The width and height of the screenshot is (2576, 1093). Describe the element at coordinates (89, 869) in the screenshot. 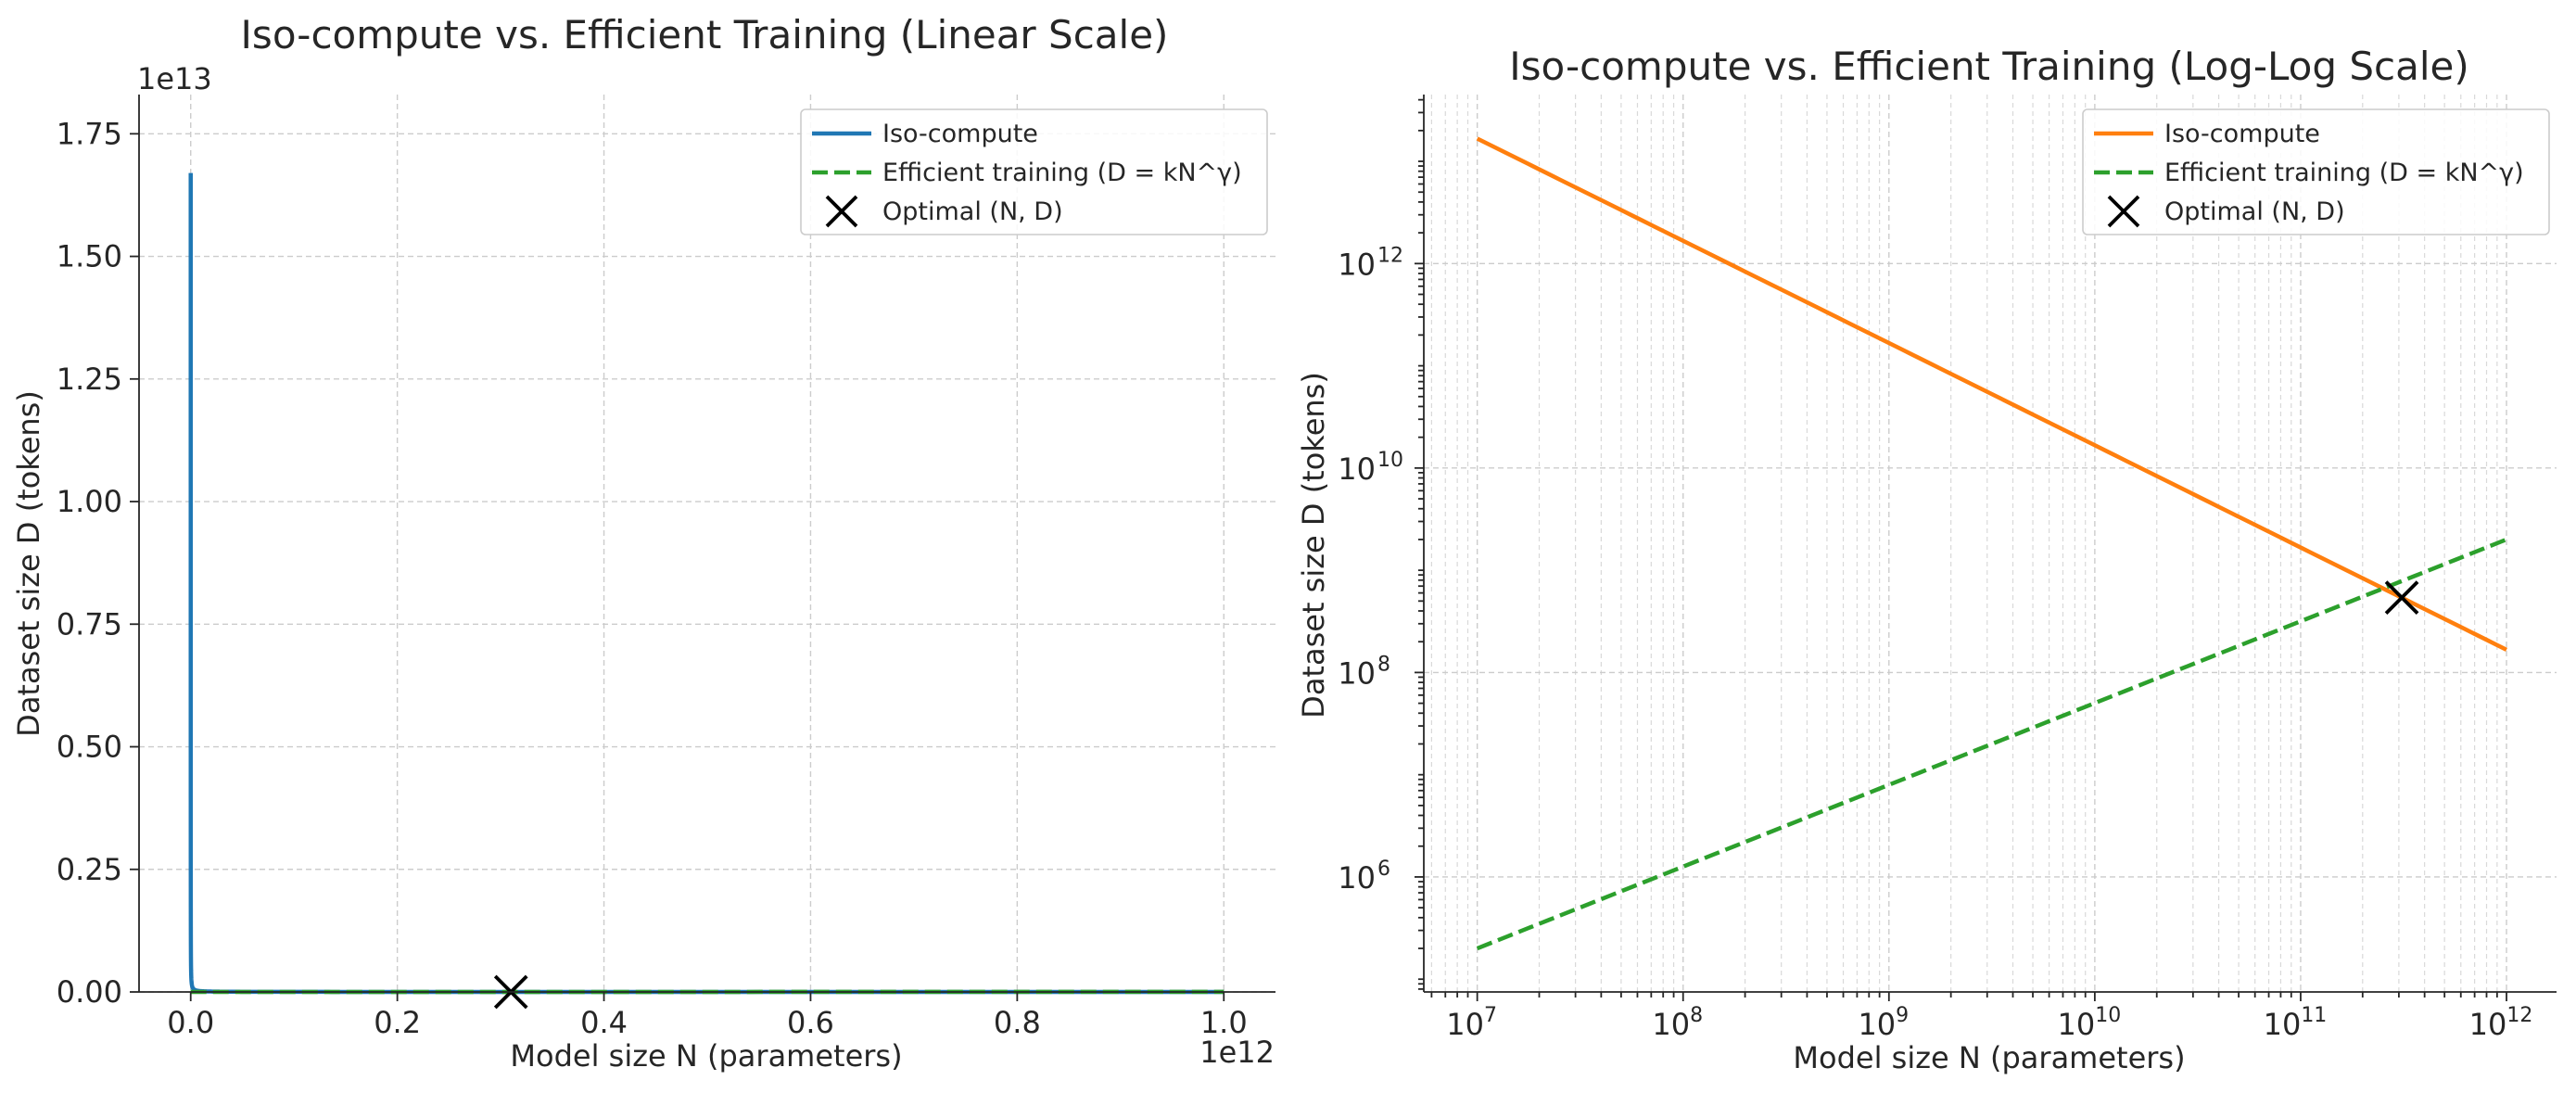

I see `y-tick-label: 0.25` at that location.